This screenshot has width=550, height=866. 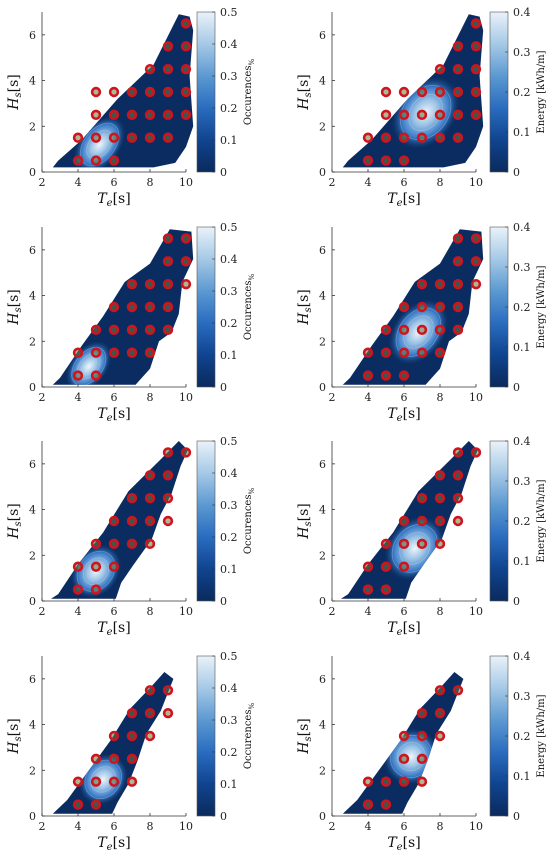 What do you see at coordinates (404, 182) in the screenshot?
I see `x-tick-label: 6` at bounding box center [404, 182].